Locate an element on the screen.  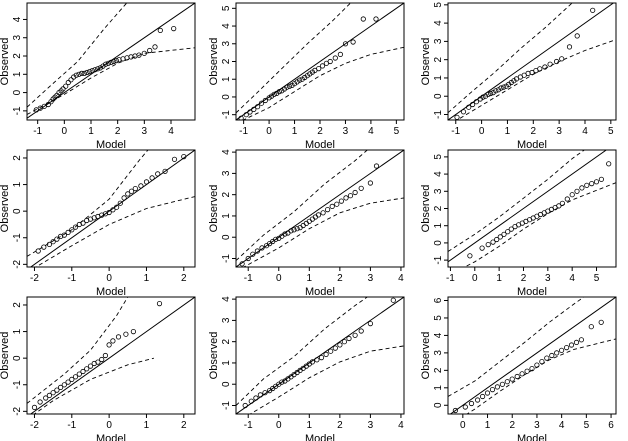
qq-panel-8: -1 0 1 2 3 4 -1 0 1 2 3 4 Model Observed is located at coordinates (306, 368).